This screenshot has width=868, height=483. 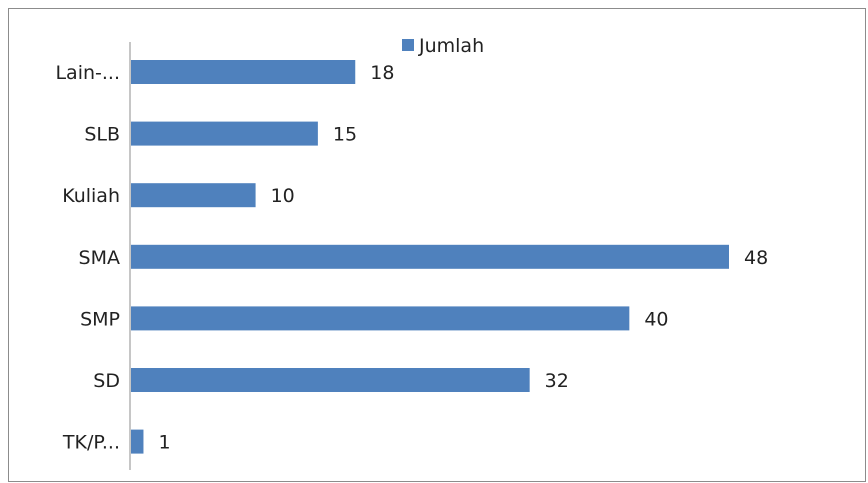 What do you see at coordinates (756, 258) in the screenshot?
I see `value-label-3: 48` at bounding box center [756, 258].